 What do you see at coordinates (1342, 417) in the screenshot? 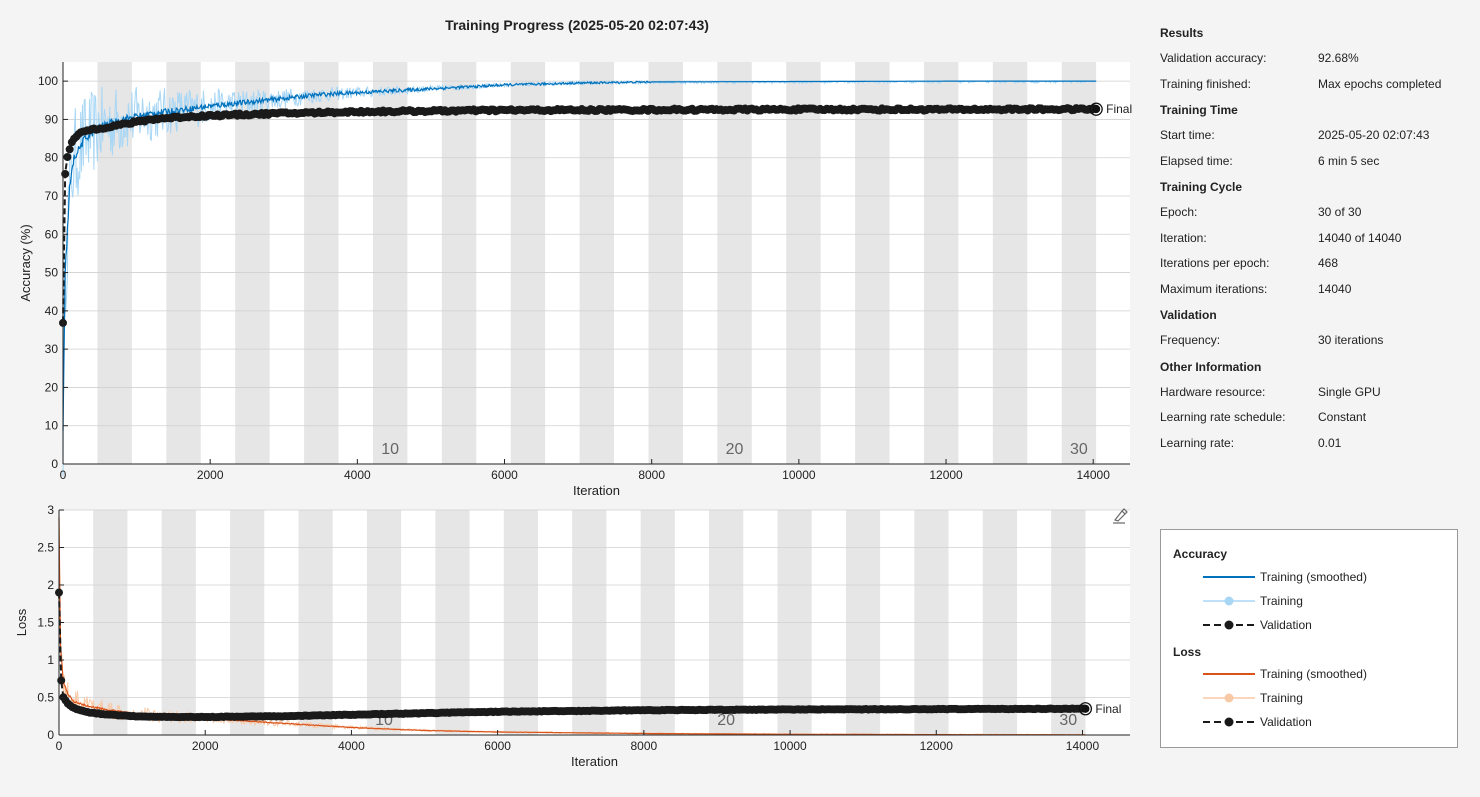
I see `results-row-value: Constant` at bounding box center [1342, 417].